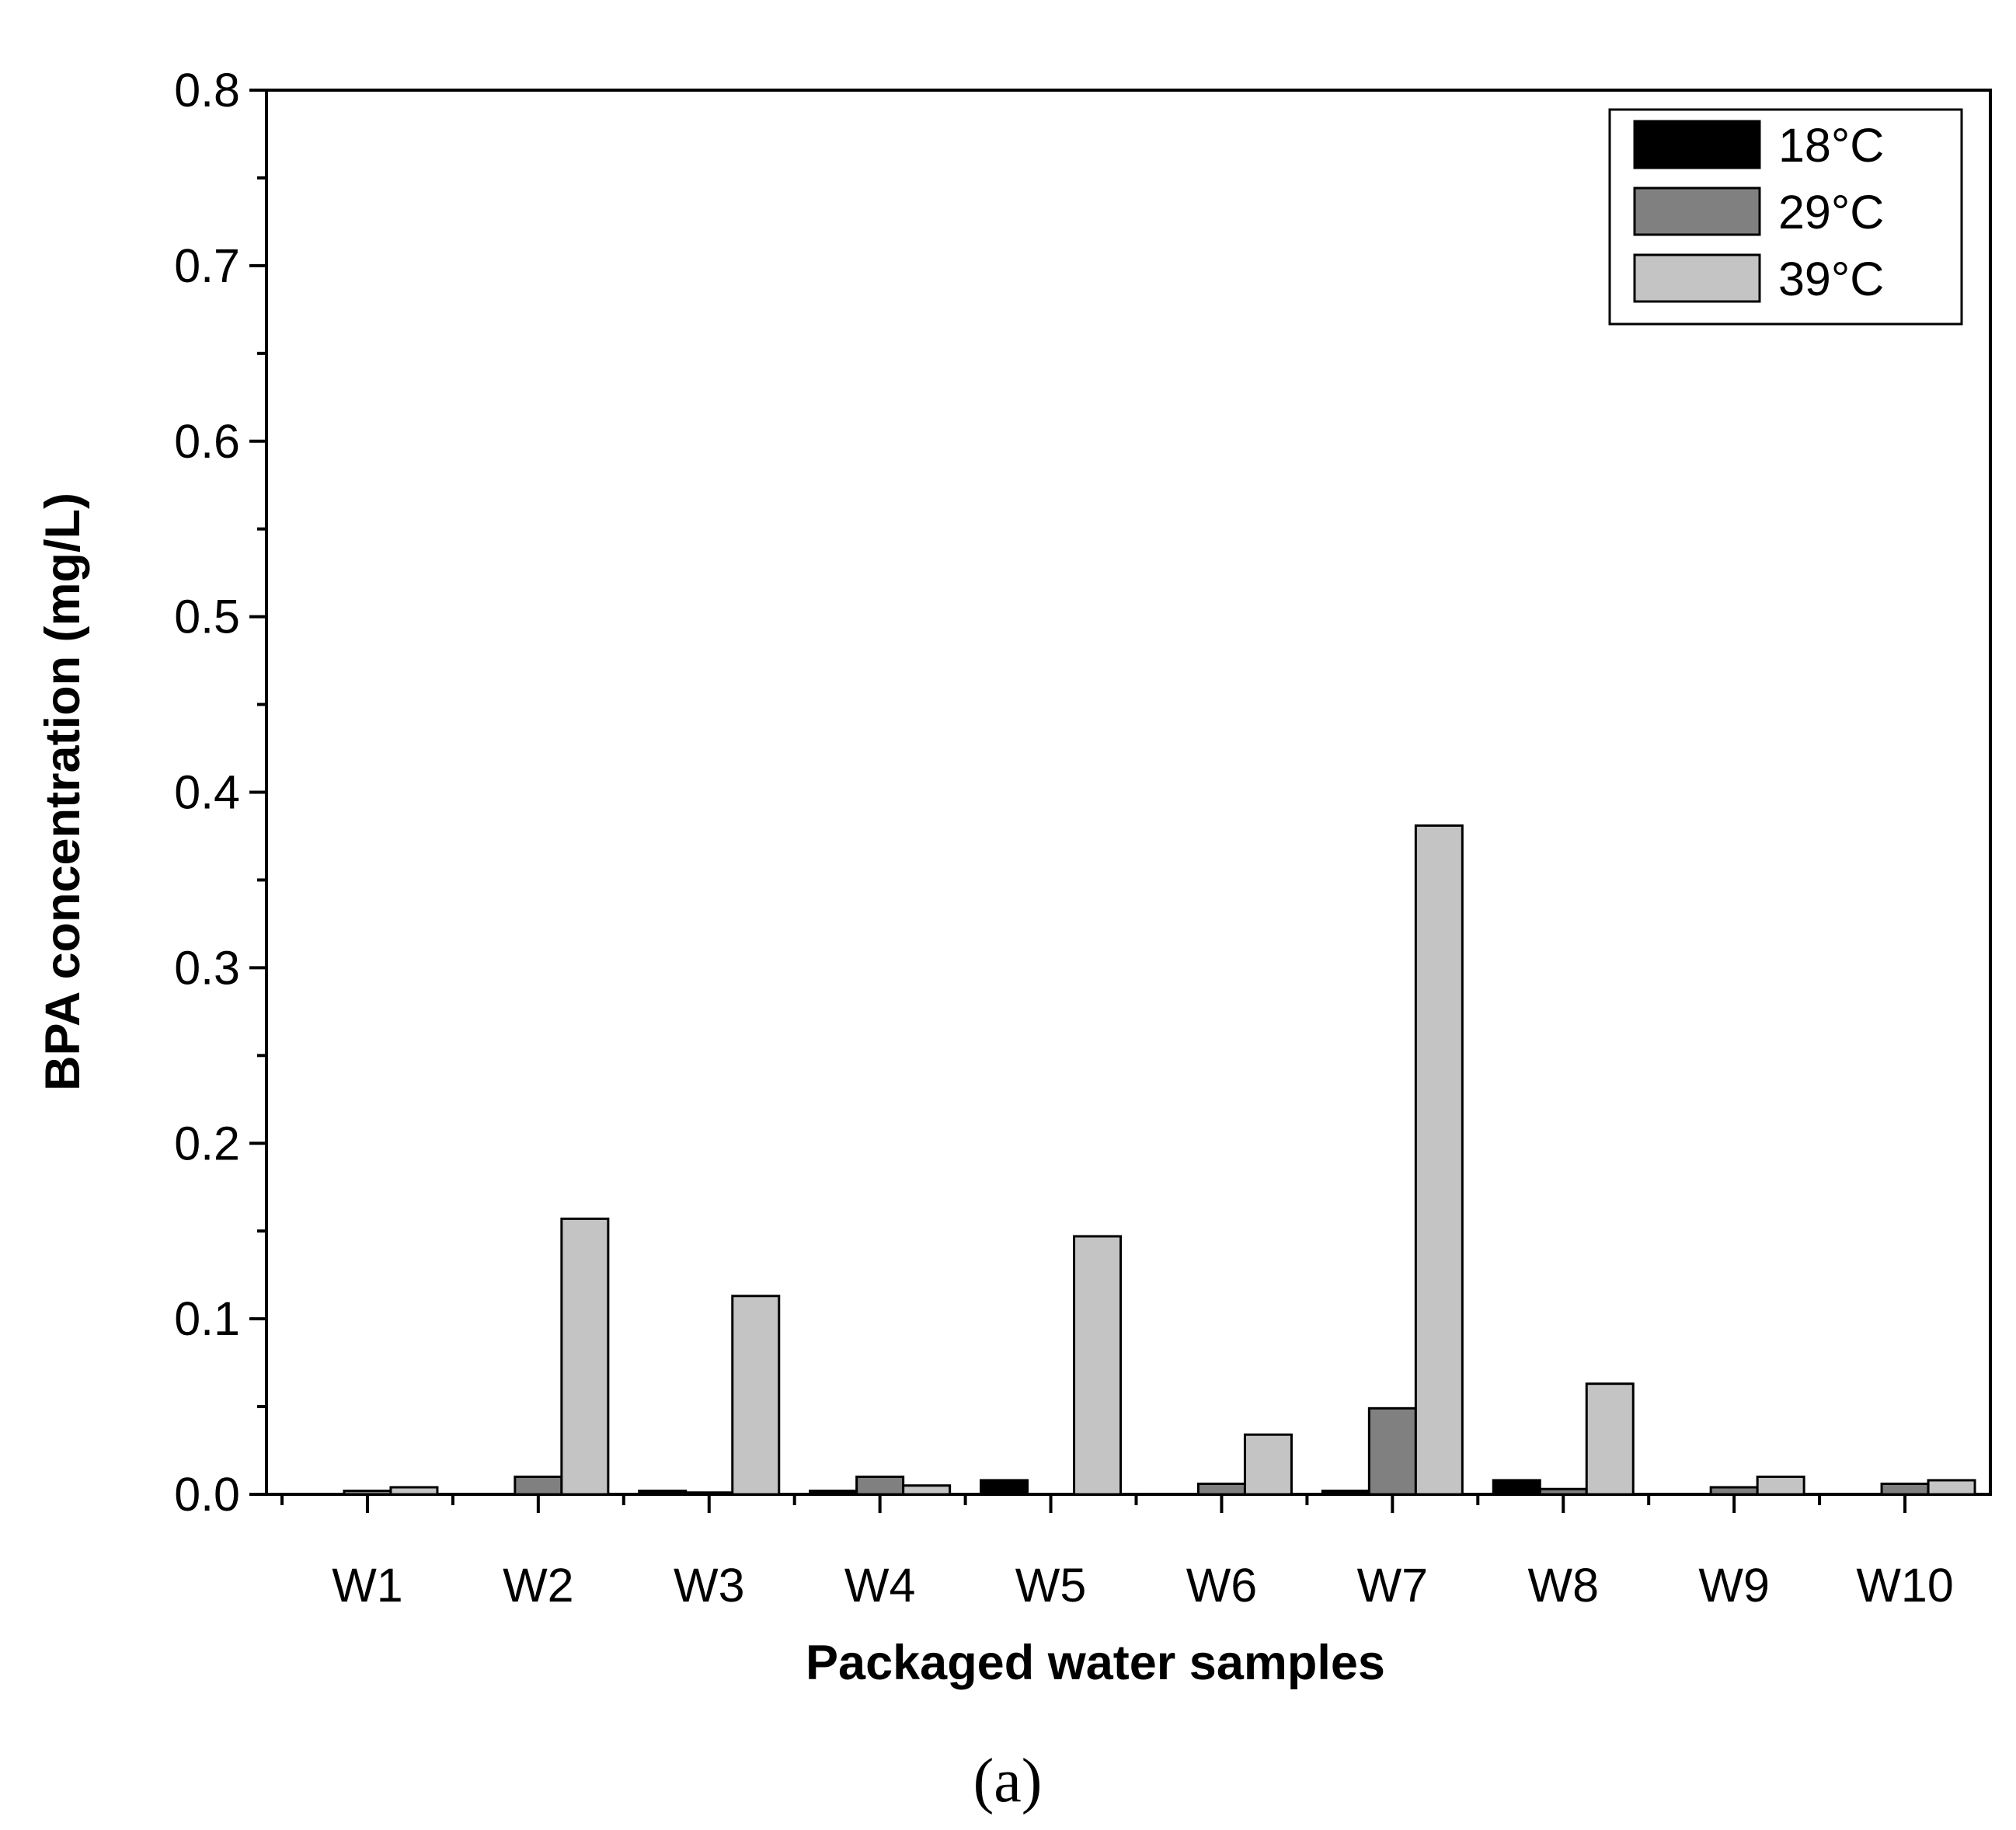 The image size is (2016, 1830). I want to click on x-tick-label: W9, so click(1734, 1585).